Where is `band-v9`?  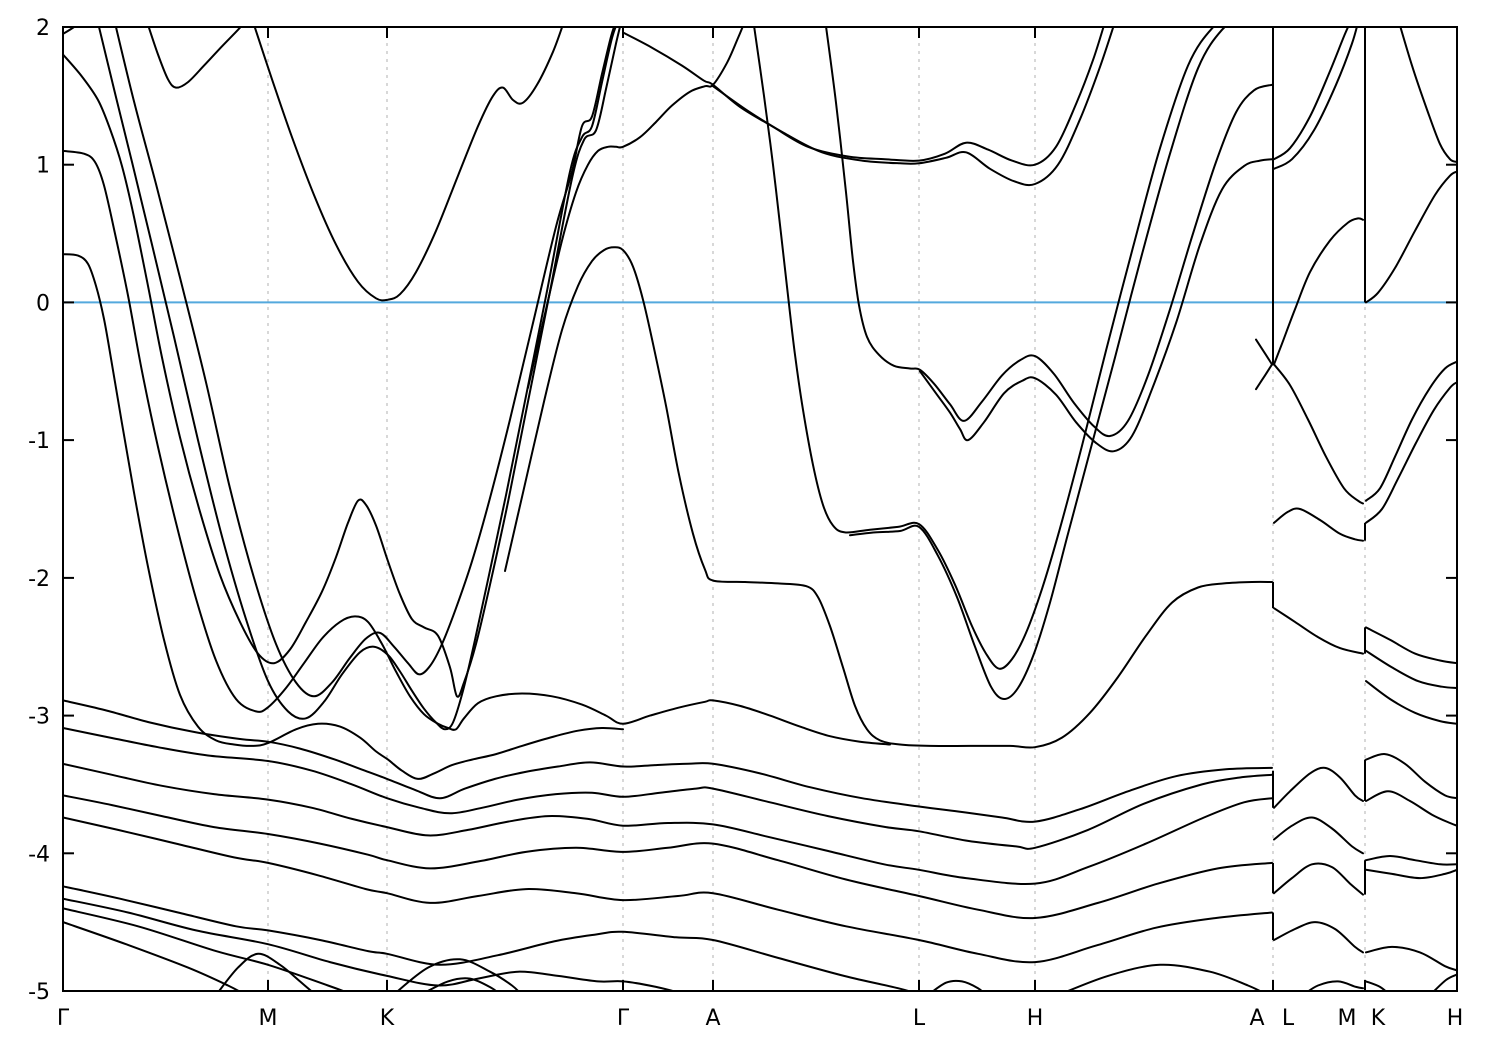
band-v9 is located at coordinates (152, 956).